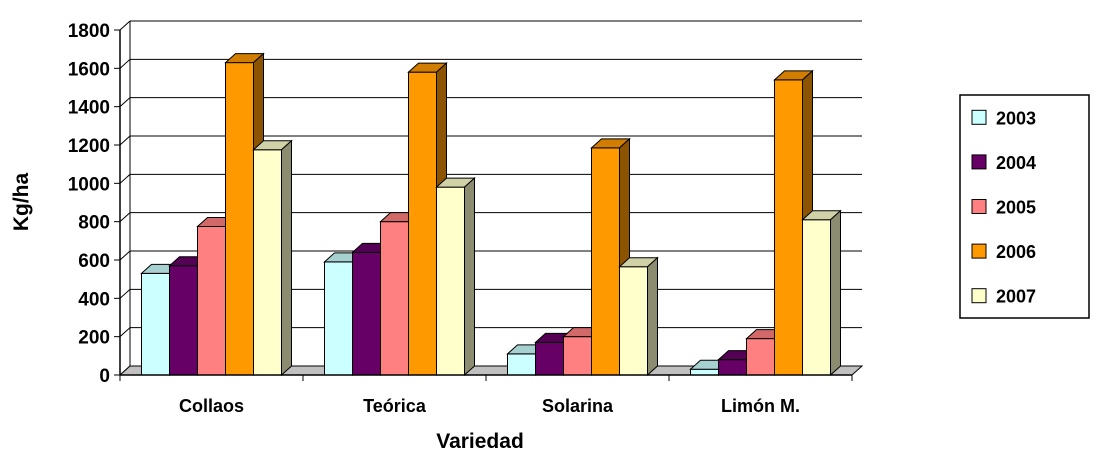 The width and height of the screenshot is (1096, 455). What do you see at coordinates (89, 108) in the screenshot?
I see `y-tick-label: 1400` at bounding box center [89, 108].